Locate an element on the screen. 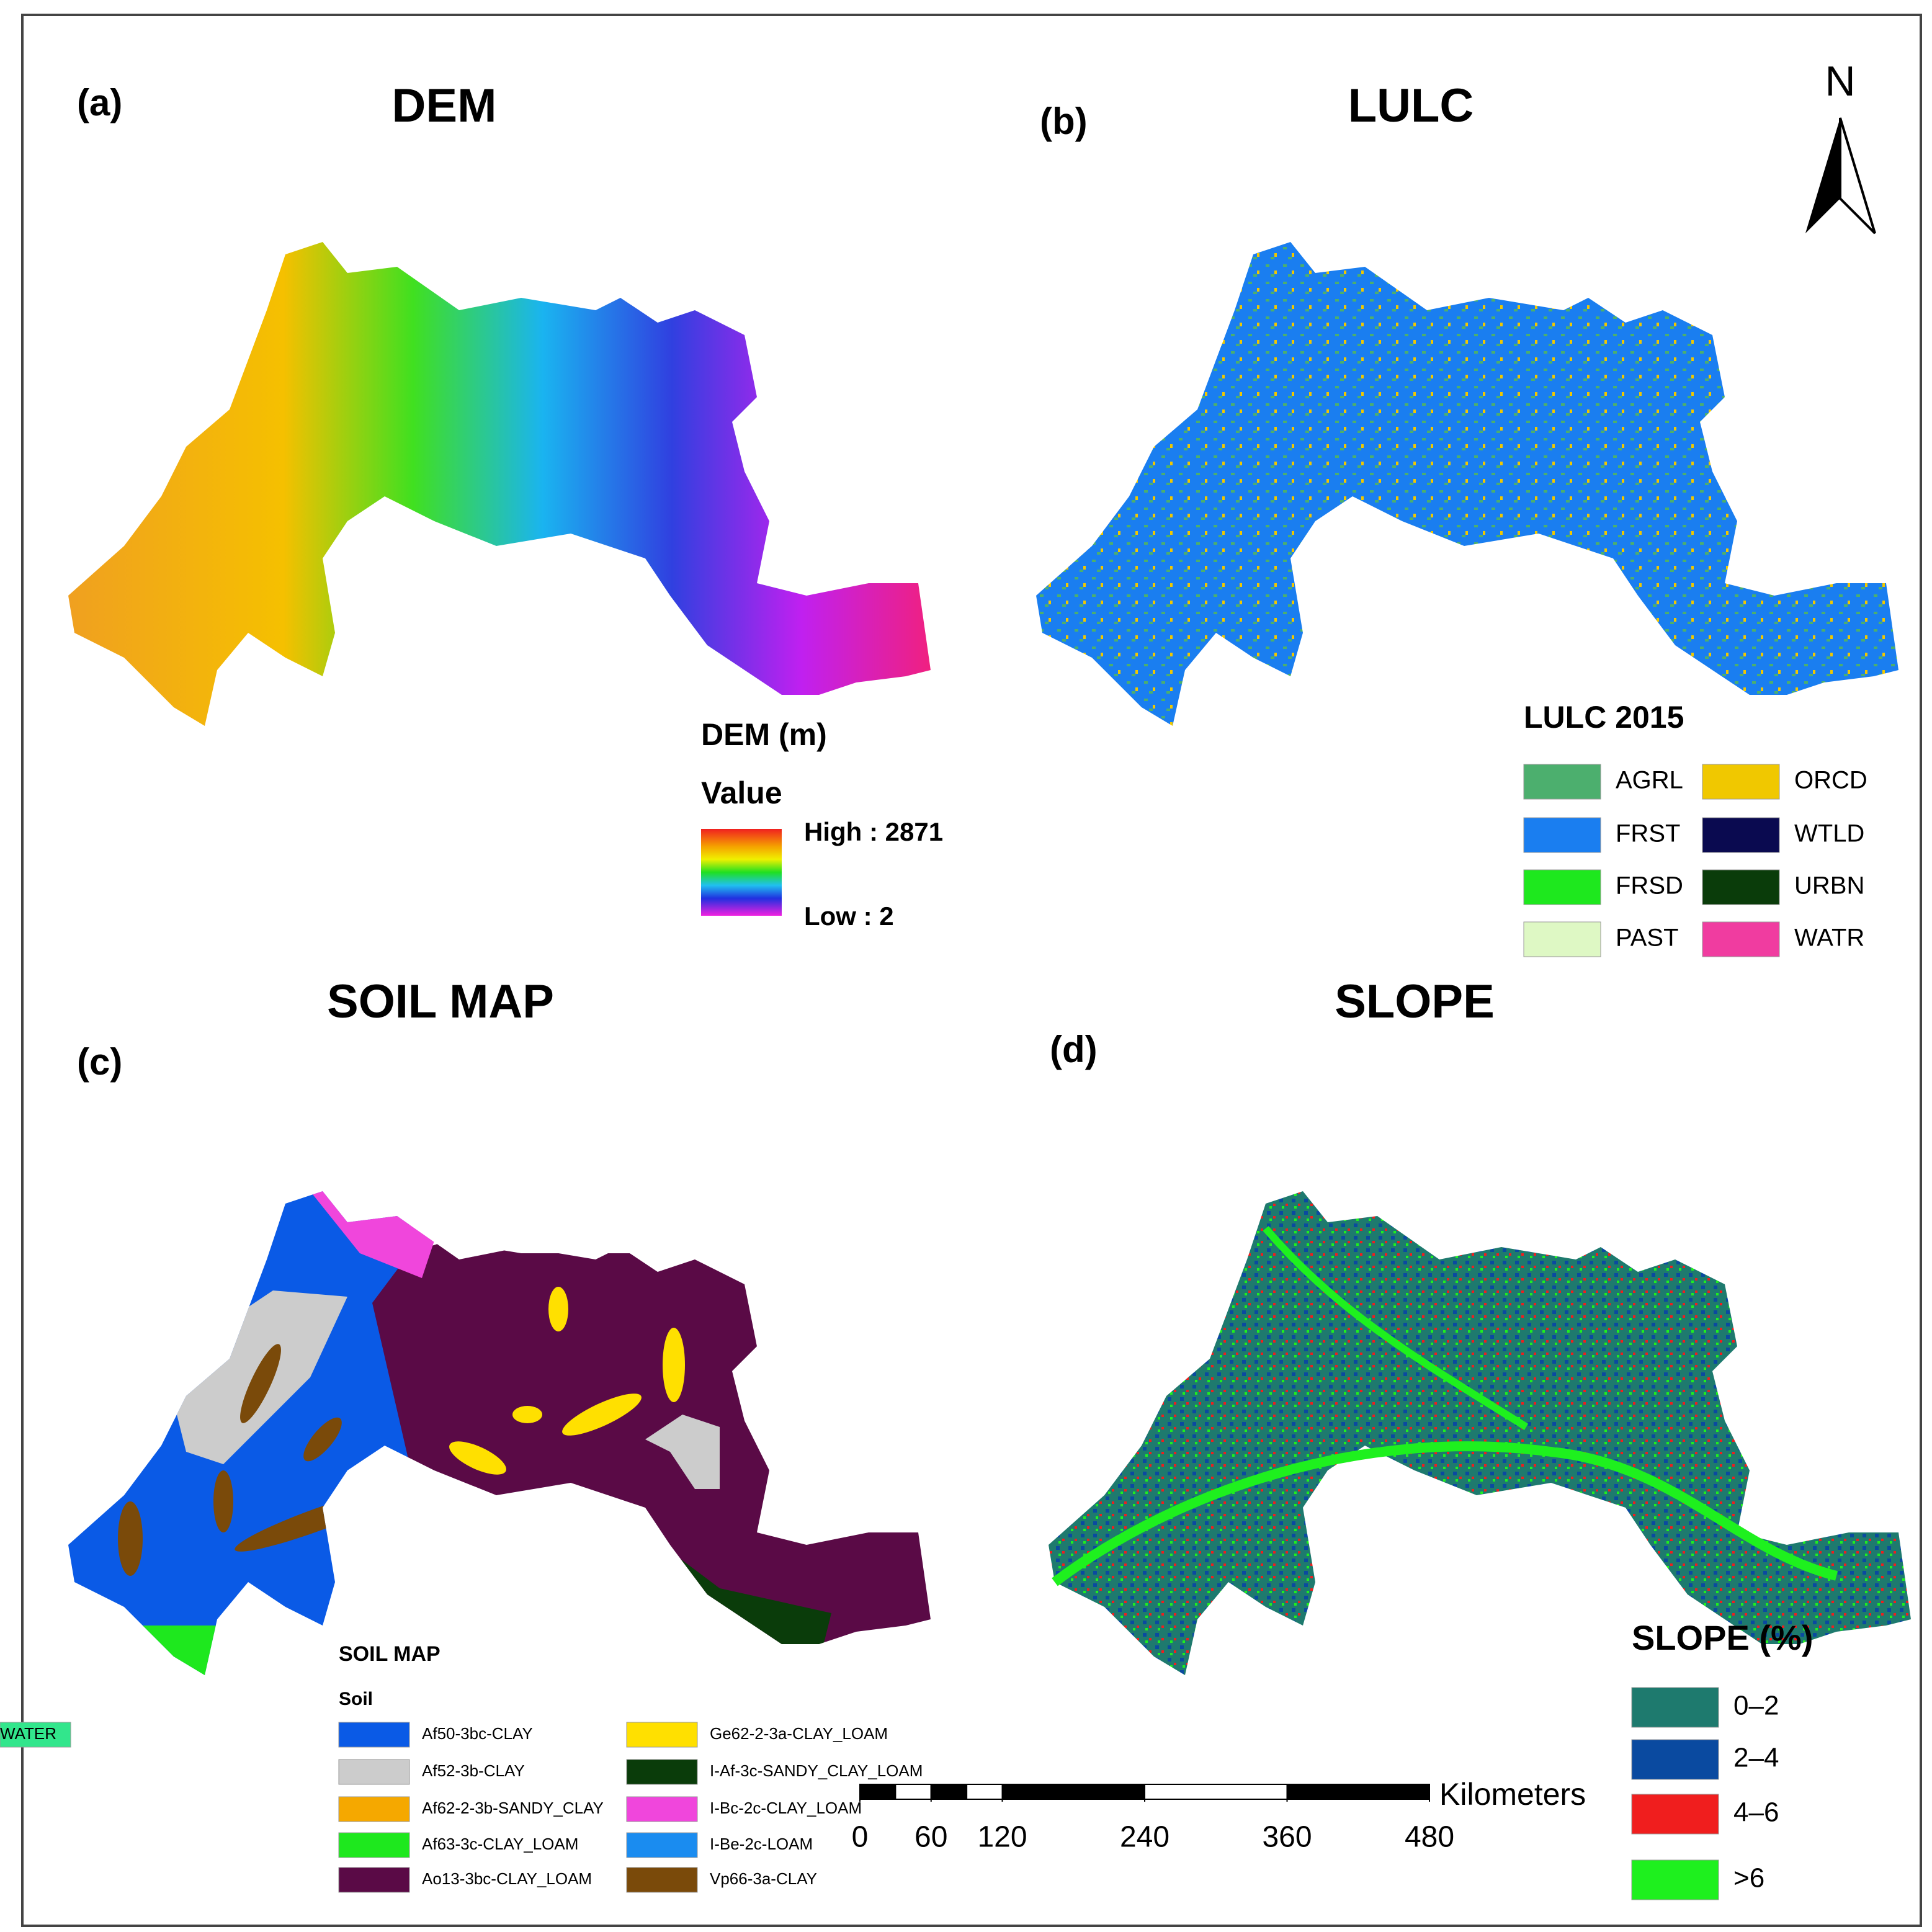 The height and width of the screenshot is (1932, 1932). panel-letter: (d) is located at coordinates (1074, 1049).